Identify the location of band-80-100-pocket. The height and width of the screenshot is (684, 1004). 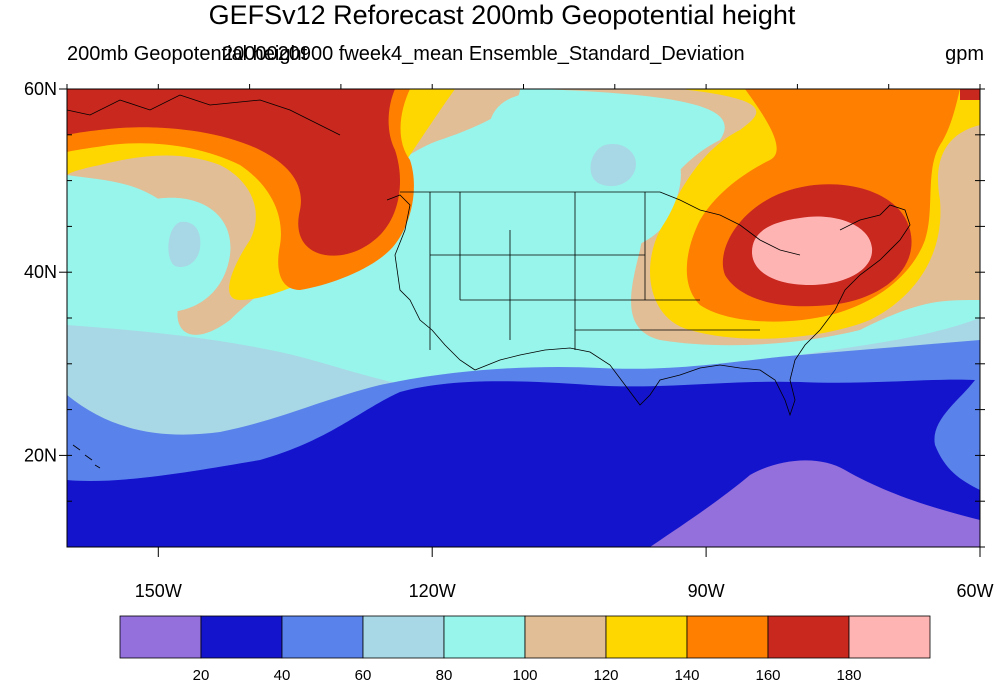
(585, 174).